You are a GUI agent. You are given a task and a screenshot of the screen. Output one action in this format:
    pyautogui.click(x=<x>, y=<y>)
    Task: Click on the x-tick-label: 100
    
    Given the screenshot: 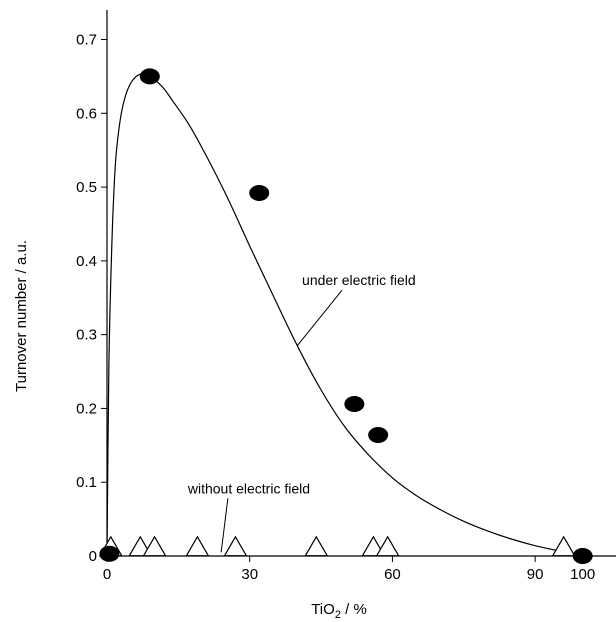 What is the action you would take?
    pyautogui.click(x=582, y=574)
    